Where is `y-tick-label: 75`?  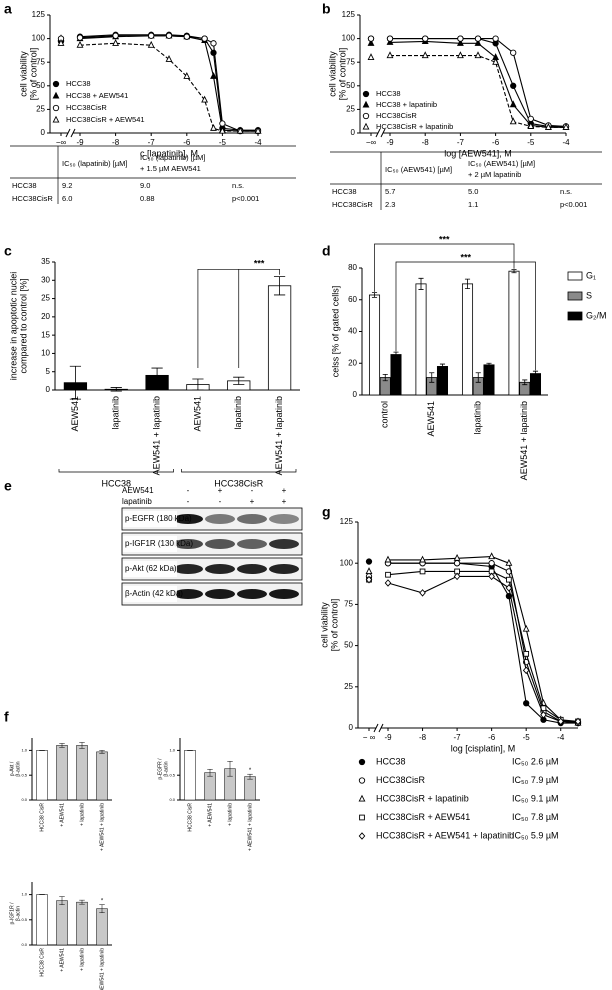 y-tick-label: 75 is located at coordinates (350, 61).